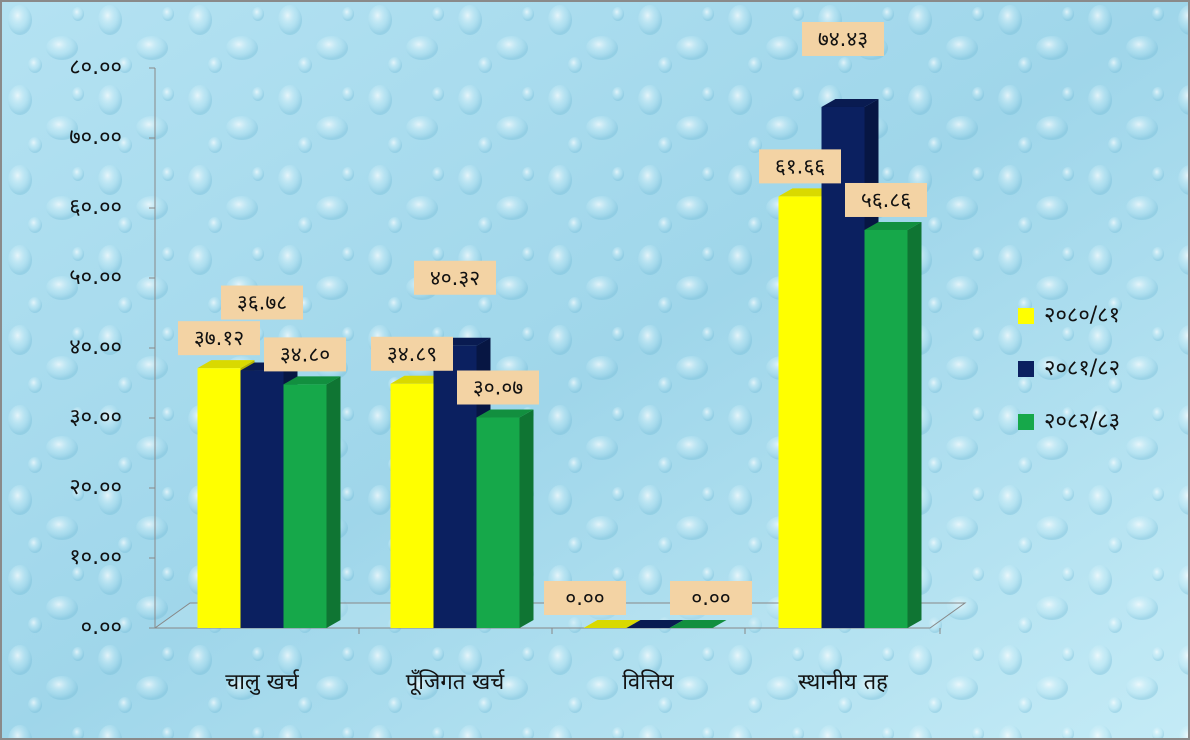  What do you see at coordinates (95, 347) in the screenshot?
I see `y-tick-label: ४०.००` at bounding box center [95, 347].